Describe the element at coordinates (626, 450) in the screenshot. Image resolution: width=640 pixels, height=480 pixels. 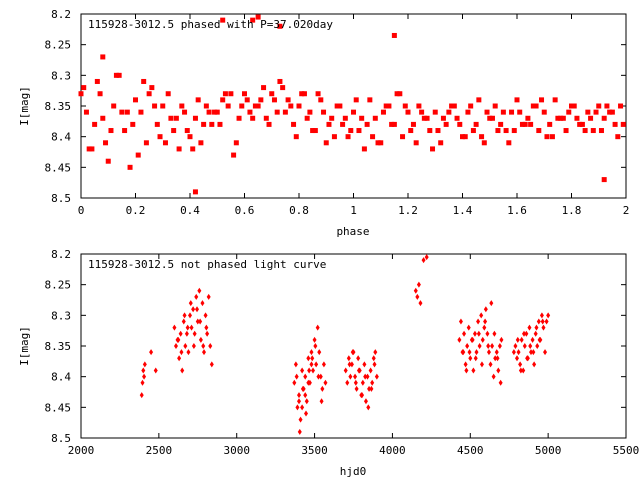
I see `unphased-x-tick-label: 5500` at that location.